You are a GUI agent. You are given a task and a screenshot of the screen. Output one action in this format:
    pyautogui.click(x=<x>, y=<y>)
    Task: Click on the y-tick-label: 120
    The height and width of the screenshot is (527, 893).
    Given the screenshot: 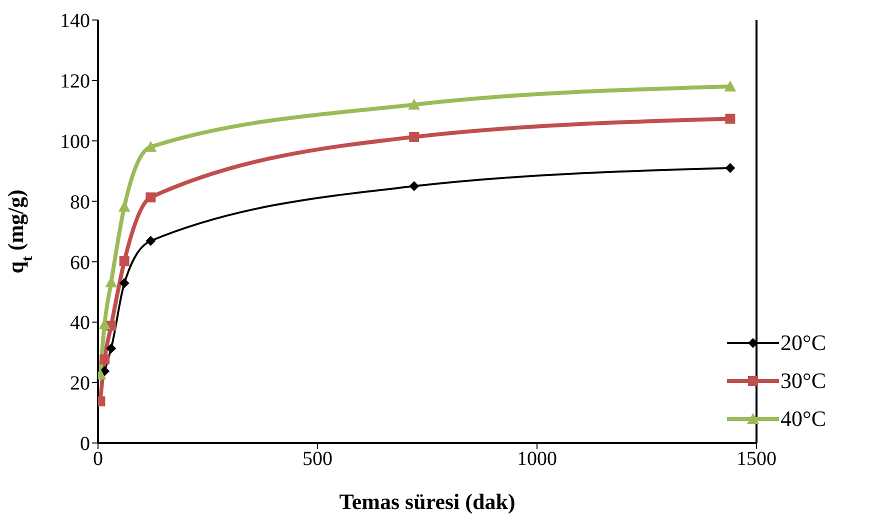 What is the action you would take?
    pyautogui.click(x=75, y=81)
    